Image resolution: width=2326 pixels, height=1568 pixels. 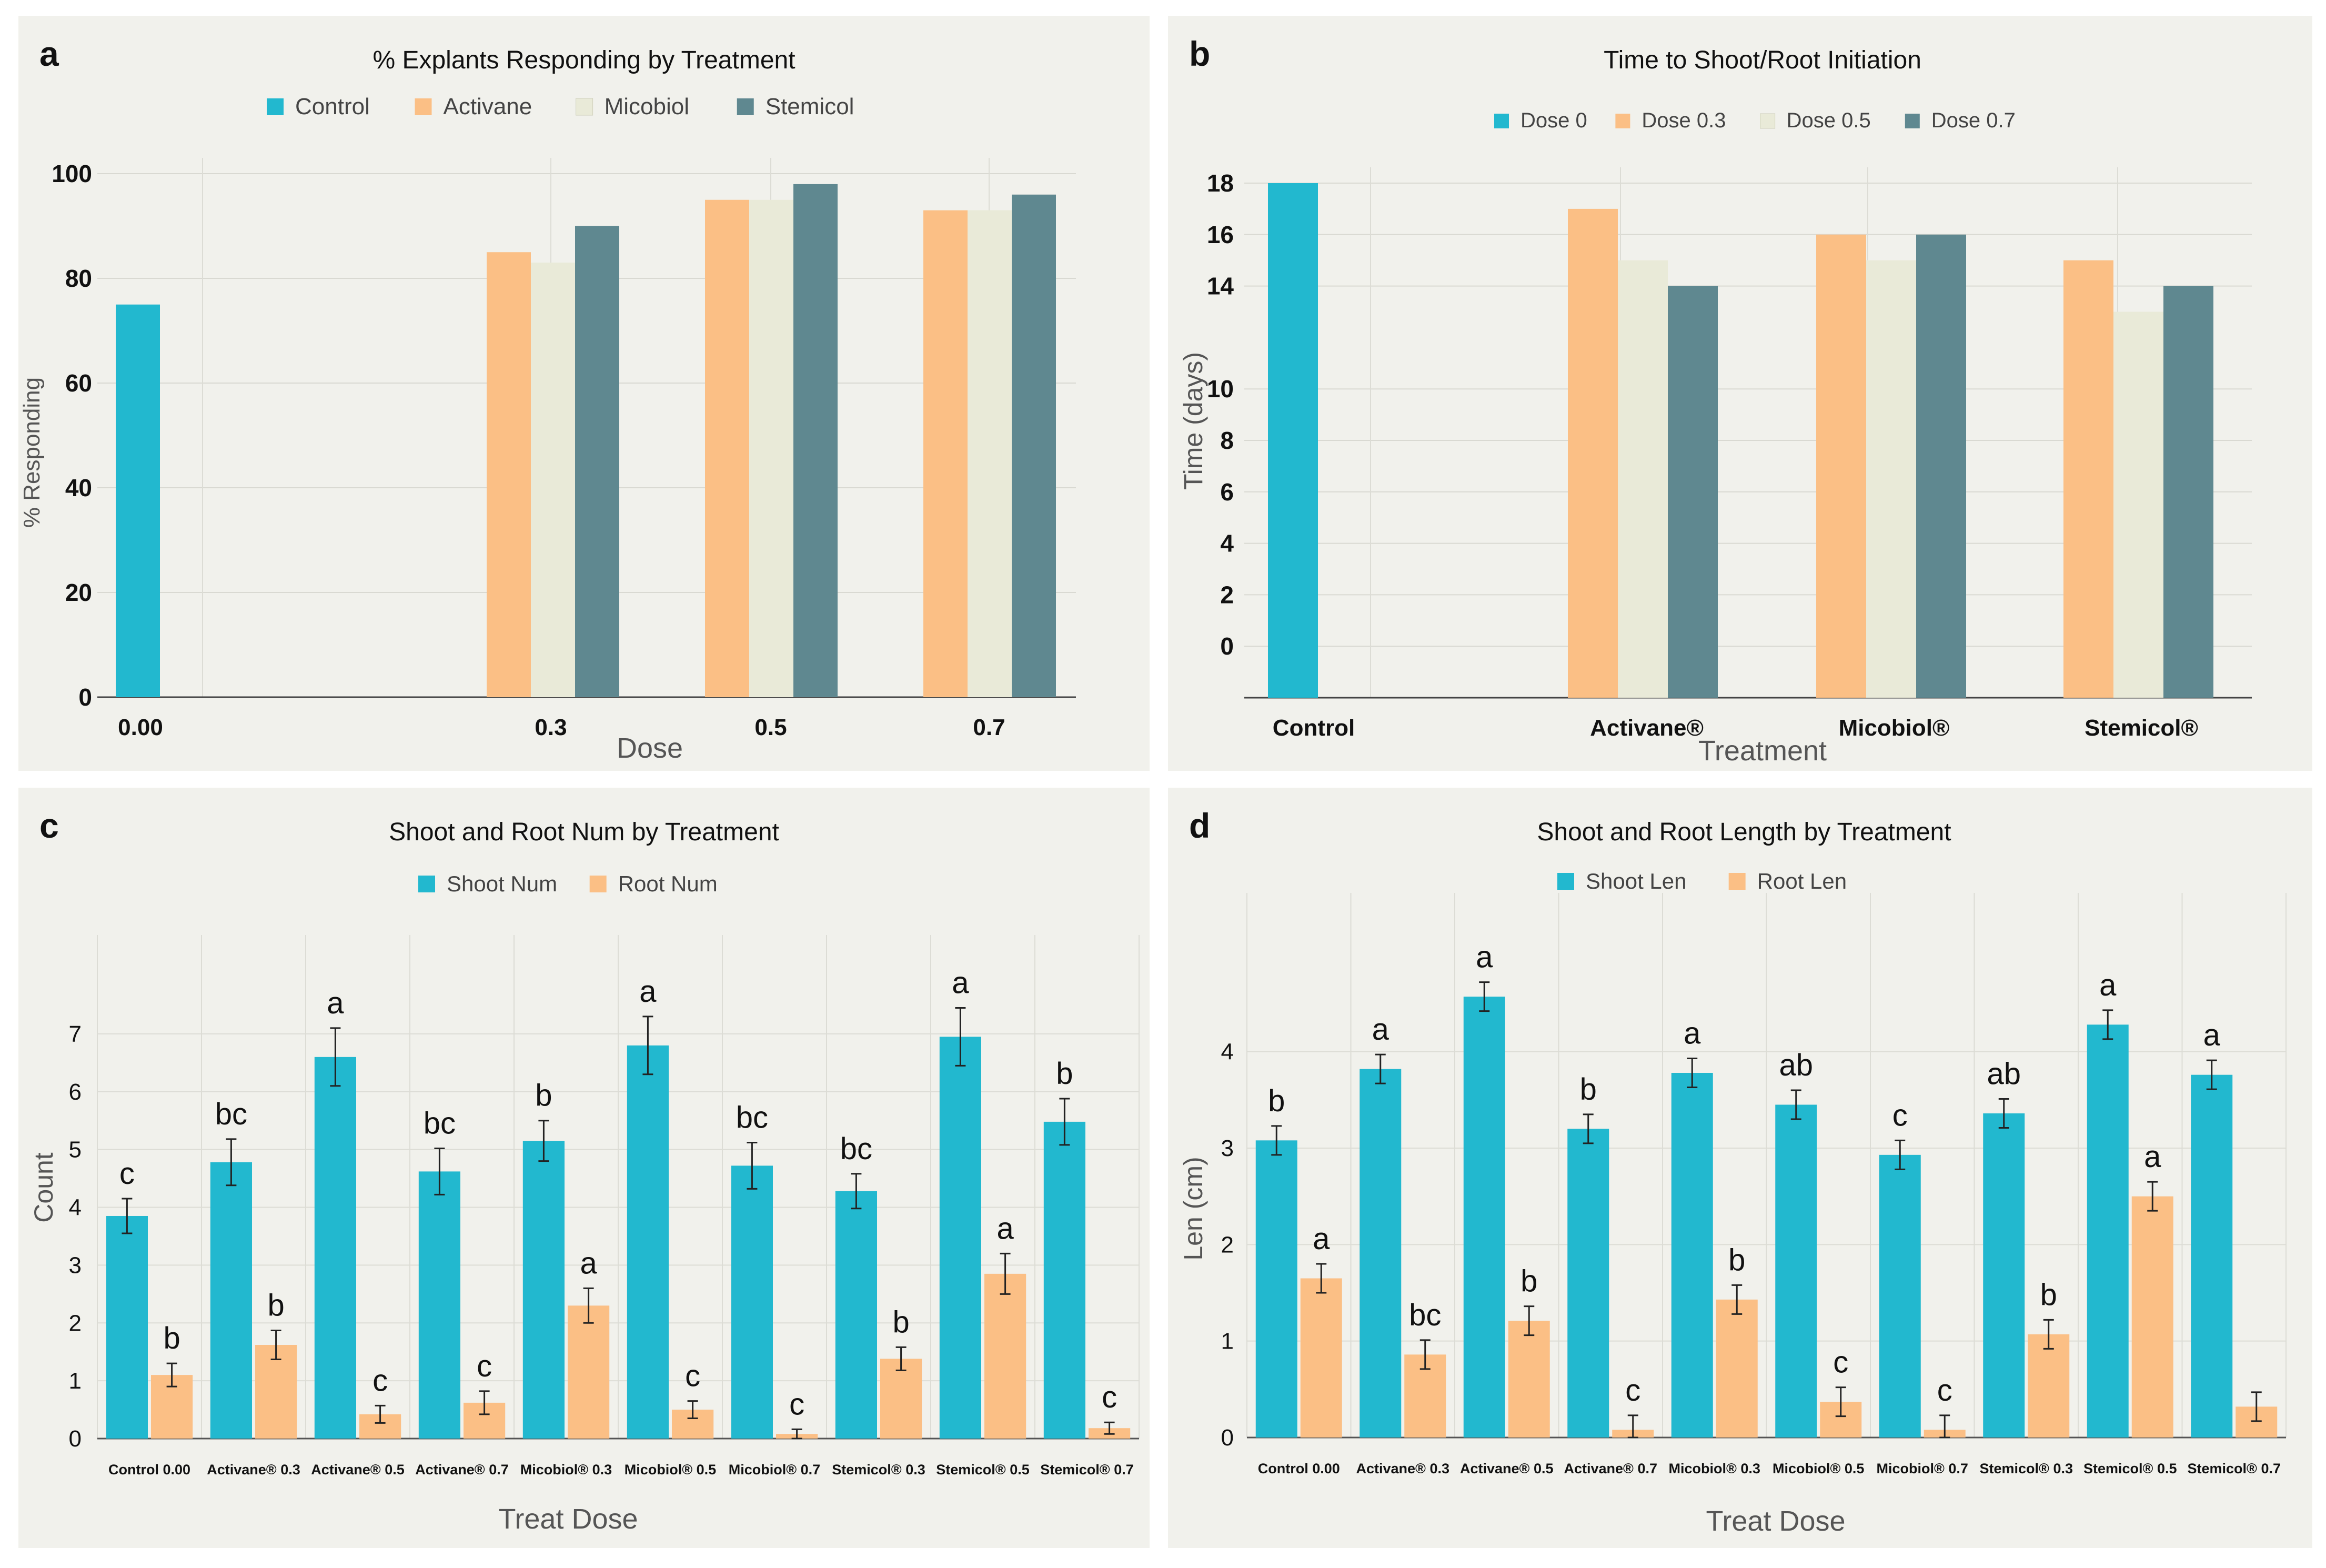 What do you see at coordinates (584, 832) in the screenshot?
I see `chart-title: Shoot and Root Num by Treatment` at bounding box center [584, 832].